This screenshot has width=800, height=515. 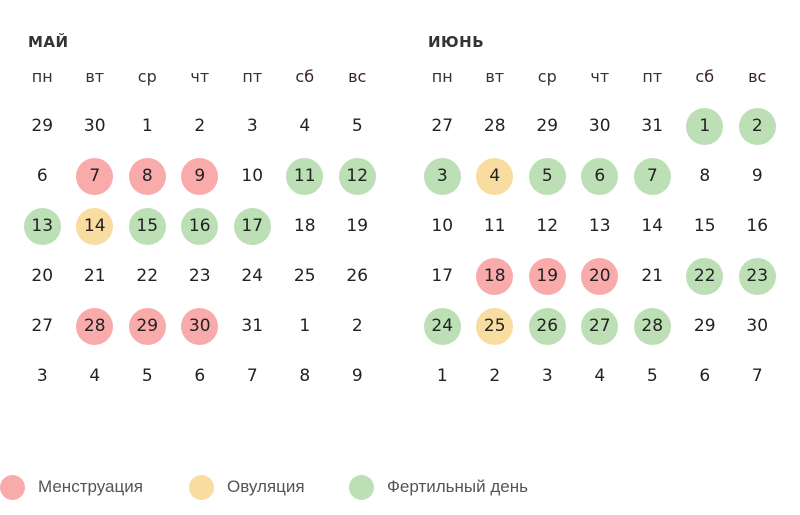 What do you see at coordinates (495, 126) in the screenshot?
I see `day-cell: 28` at bounding box center [495, 126].